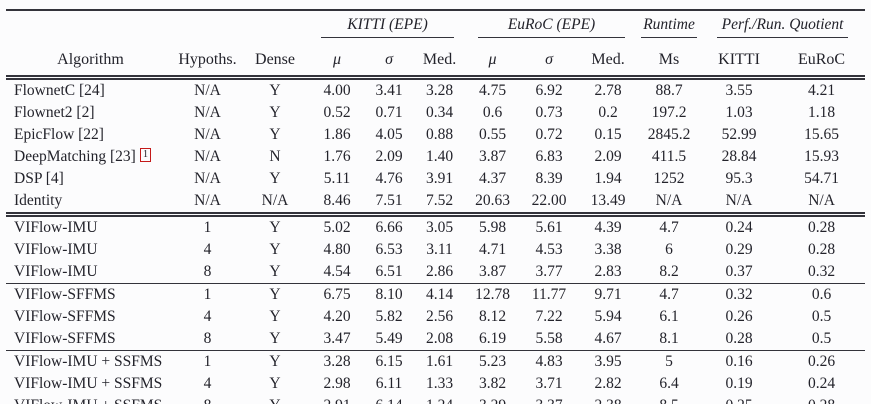  I want to click on group-euroc-epe: EuRoC (EPE), so click(551, 24).